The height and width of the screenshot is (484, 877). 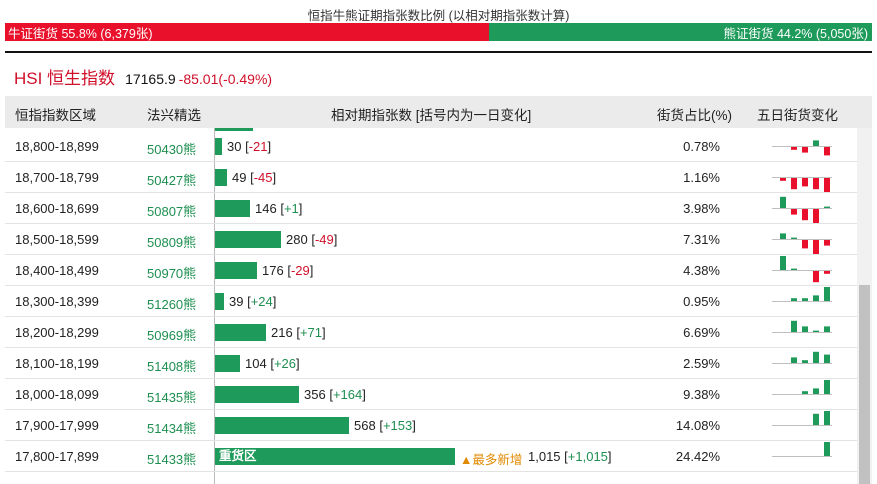 I want to click on contracts-count: 49, so click(x=239, y=177).